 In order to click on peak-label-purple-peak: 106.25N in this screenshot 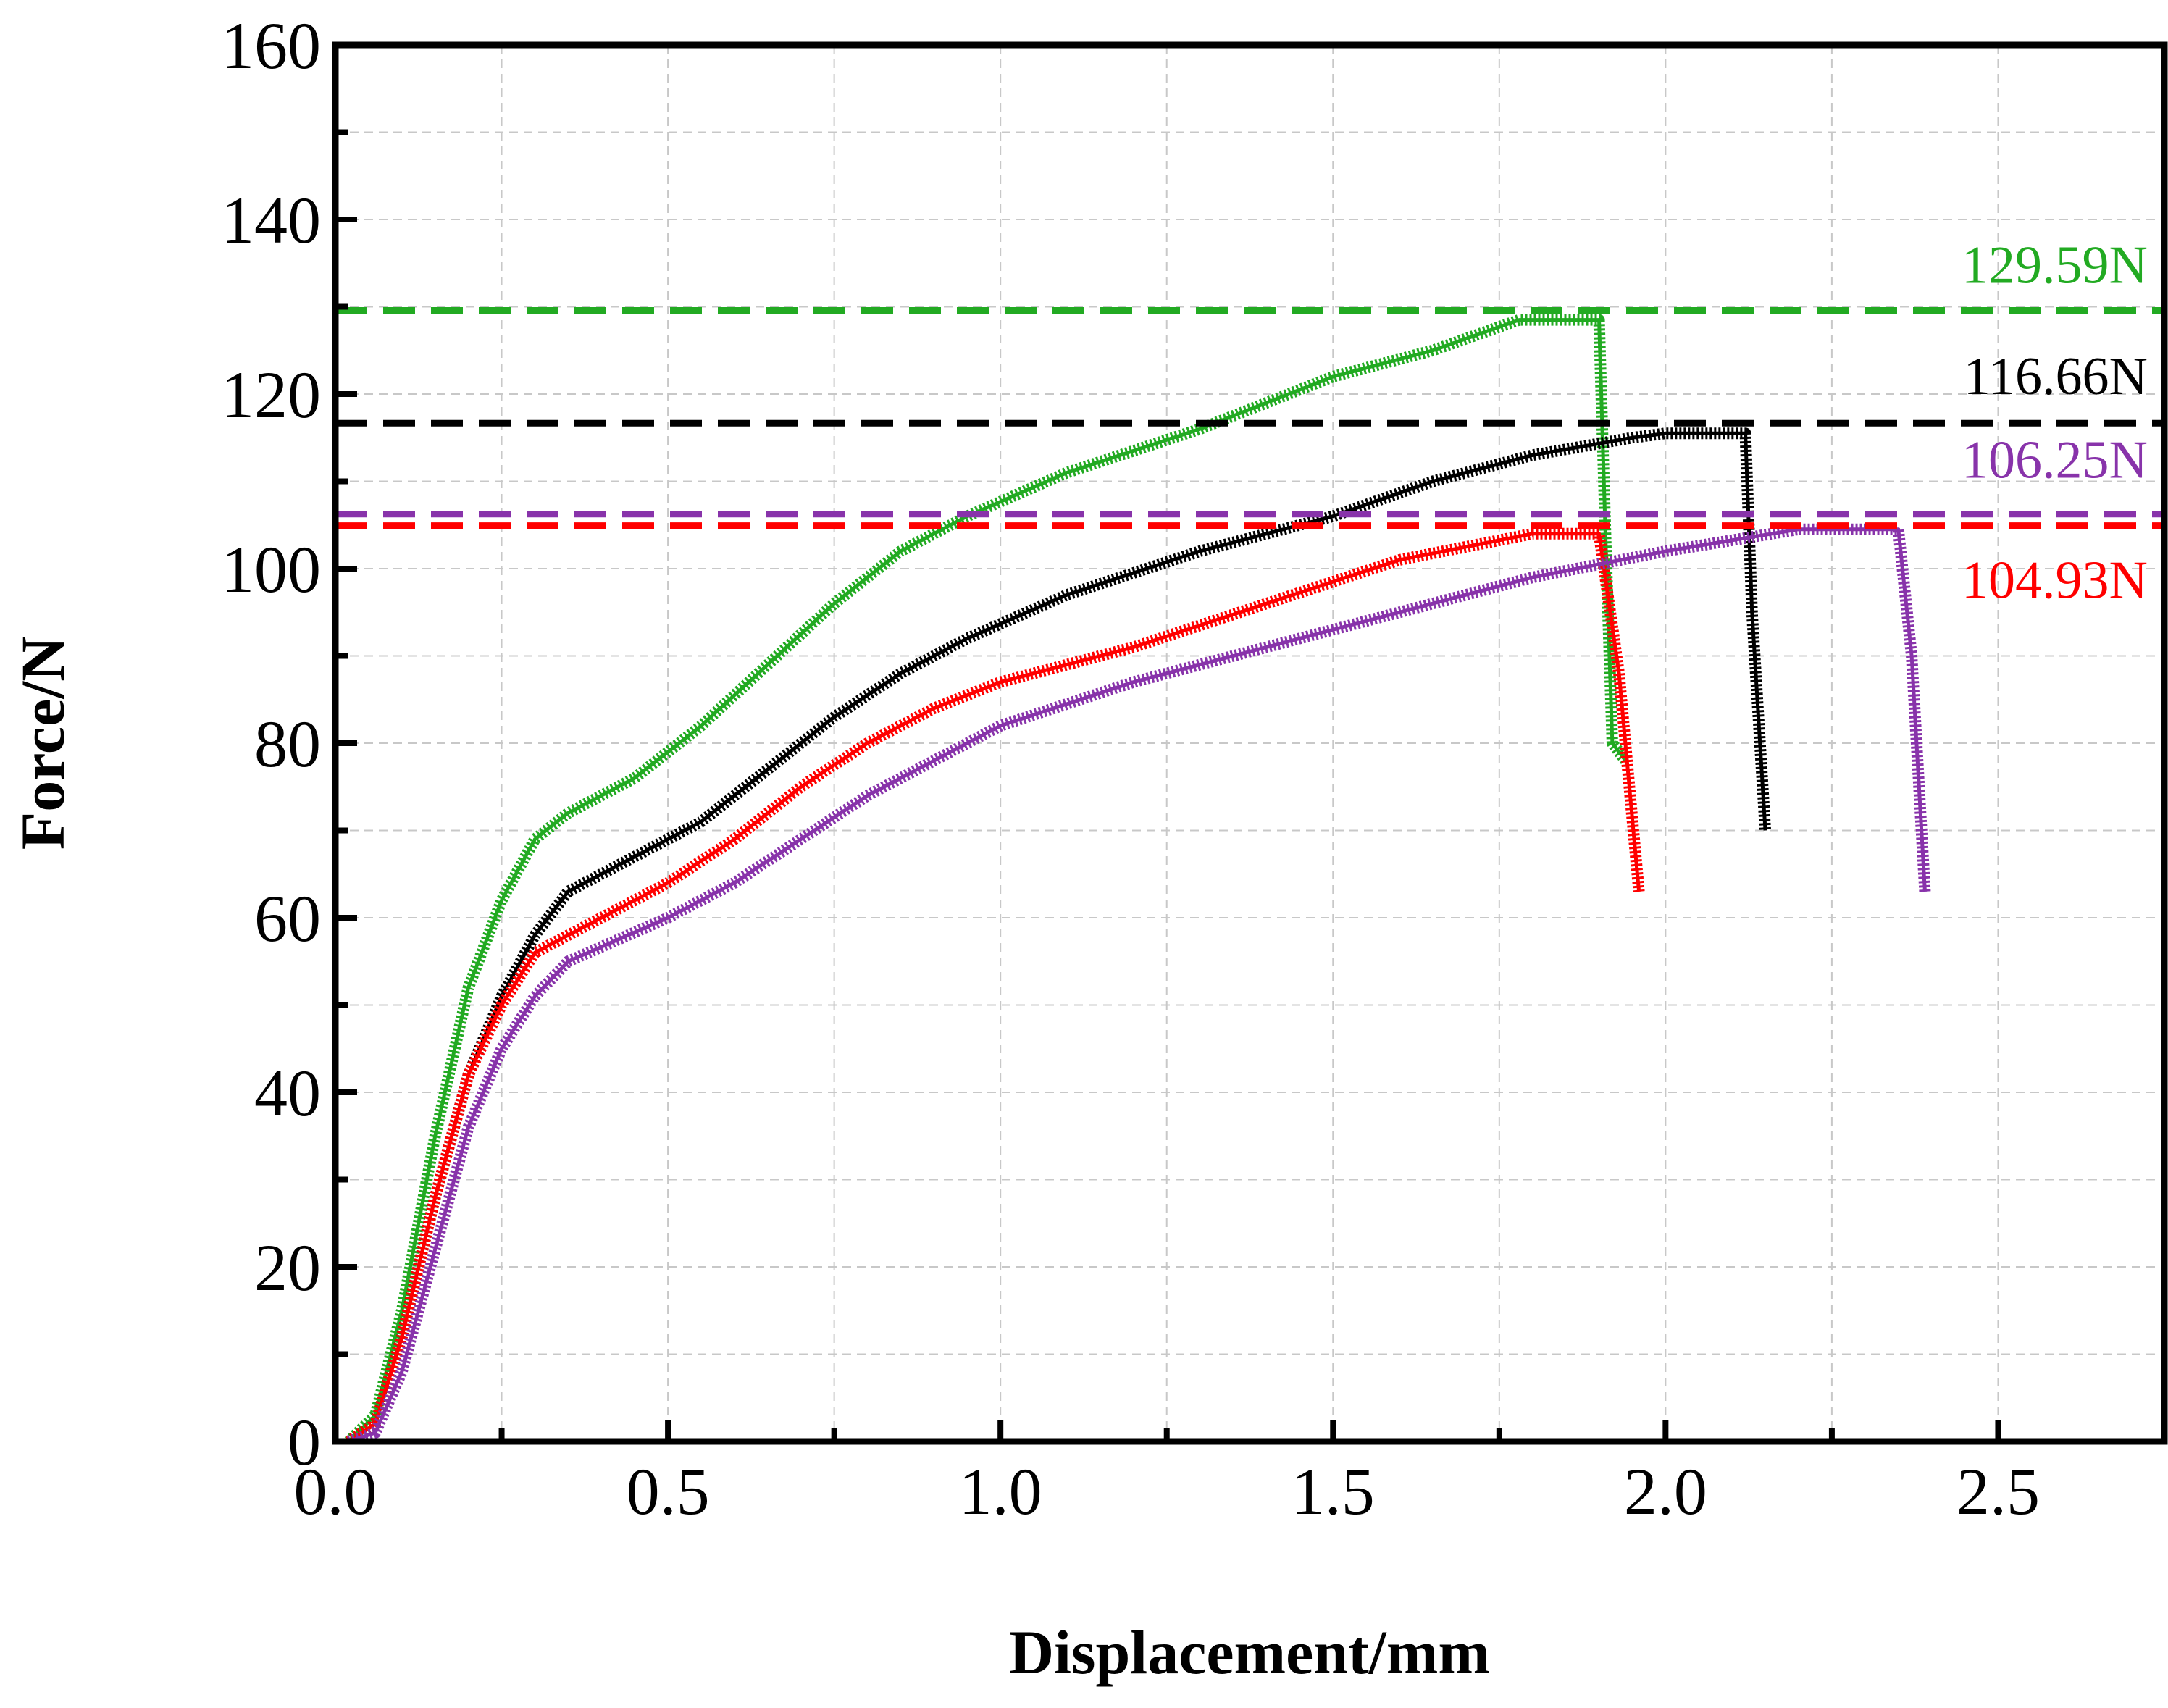, I will do `click(2055, 461)`.